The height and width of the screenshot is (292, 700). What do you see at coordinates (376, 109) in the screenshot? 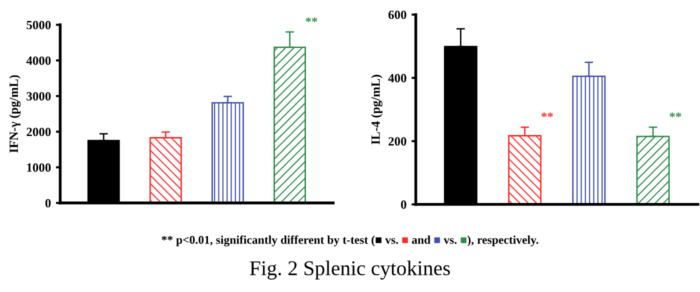
I see `y-axis-title: IL-4 (pg/mL)` at bounding box center [376, 109].